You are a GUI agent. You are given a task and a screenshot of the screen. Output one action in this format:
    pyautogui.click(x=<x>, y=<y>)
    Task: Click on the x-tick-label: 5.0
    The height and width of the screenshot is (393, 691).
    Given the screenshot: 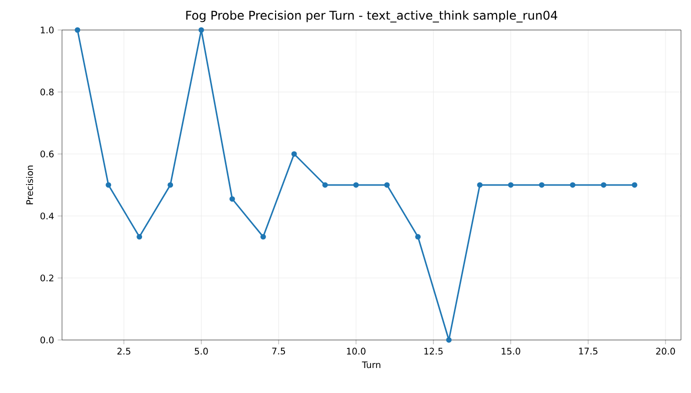 What is the action you would take?
    pyautogui.click(x=201, y=351)
    